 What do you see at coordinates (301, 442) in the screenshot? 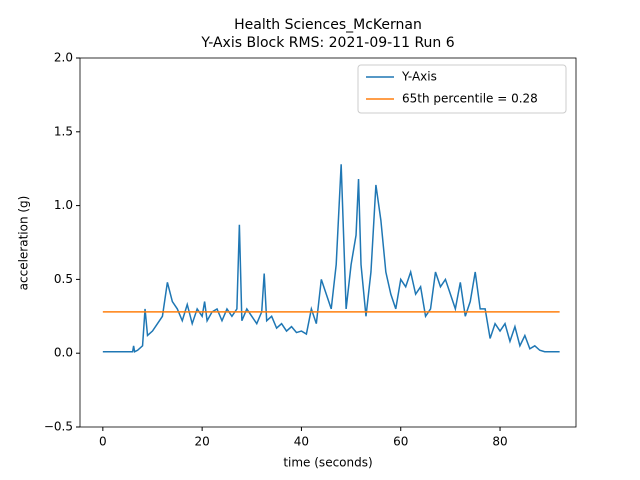
I see `x-tick-label: 40` at bounding box center [301, 442].